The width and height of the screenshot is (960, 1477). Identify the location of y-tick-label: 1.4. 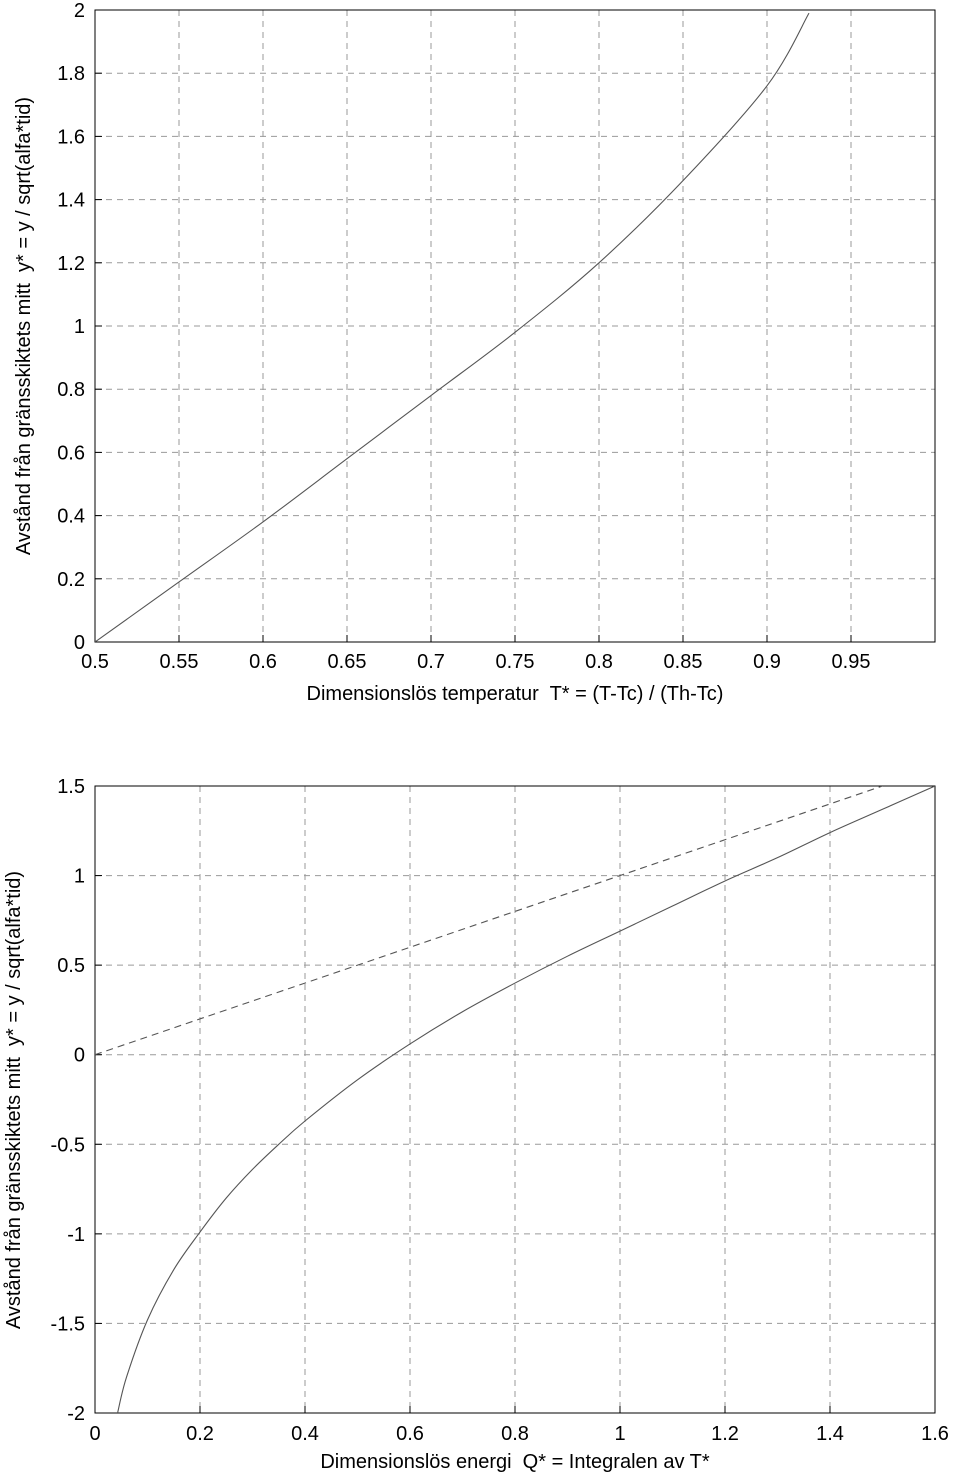
(71, 201).